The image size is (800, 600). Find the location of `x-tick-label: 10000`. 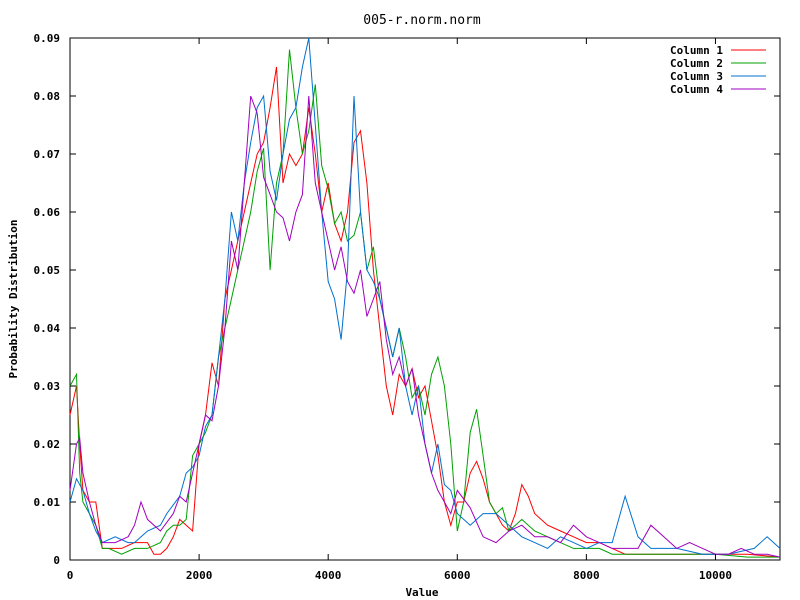

x-tick-label: 10000 is located at coordinates (715, 575).